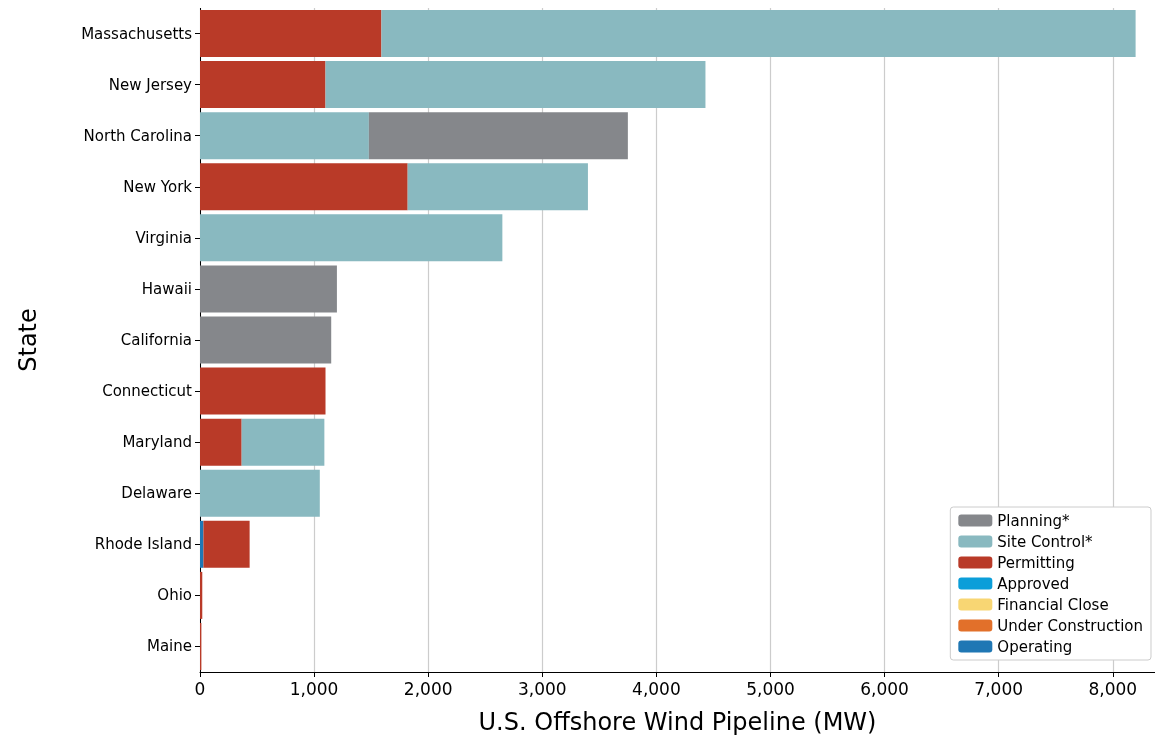  What do you see at coordinates (1113, 688) in the screenshot?
I see `x-tick-label: 8,000` at bounding box center [1113, 688].